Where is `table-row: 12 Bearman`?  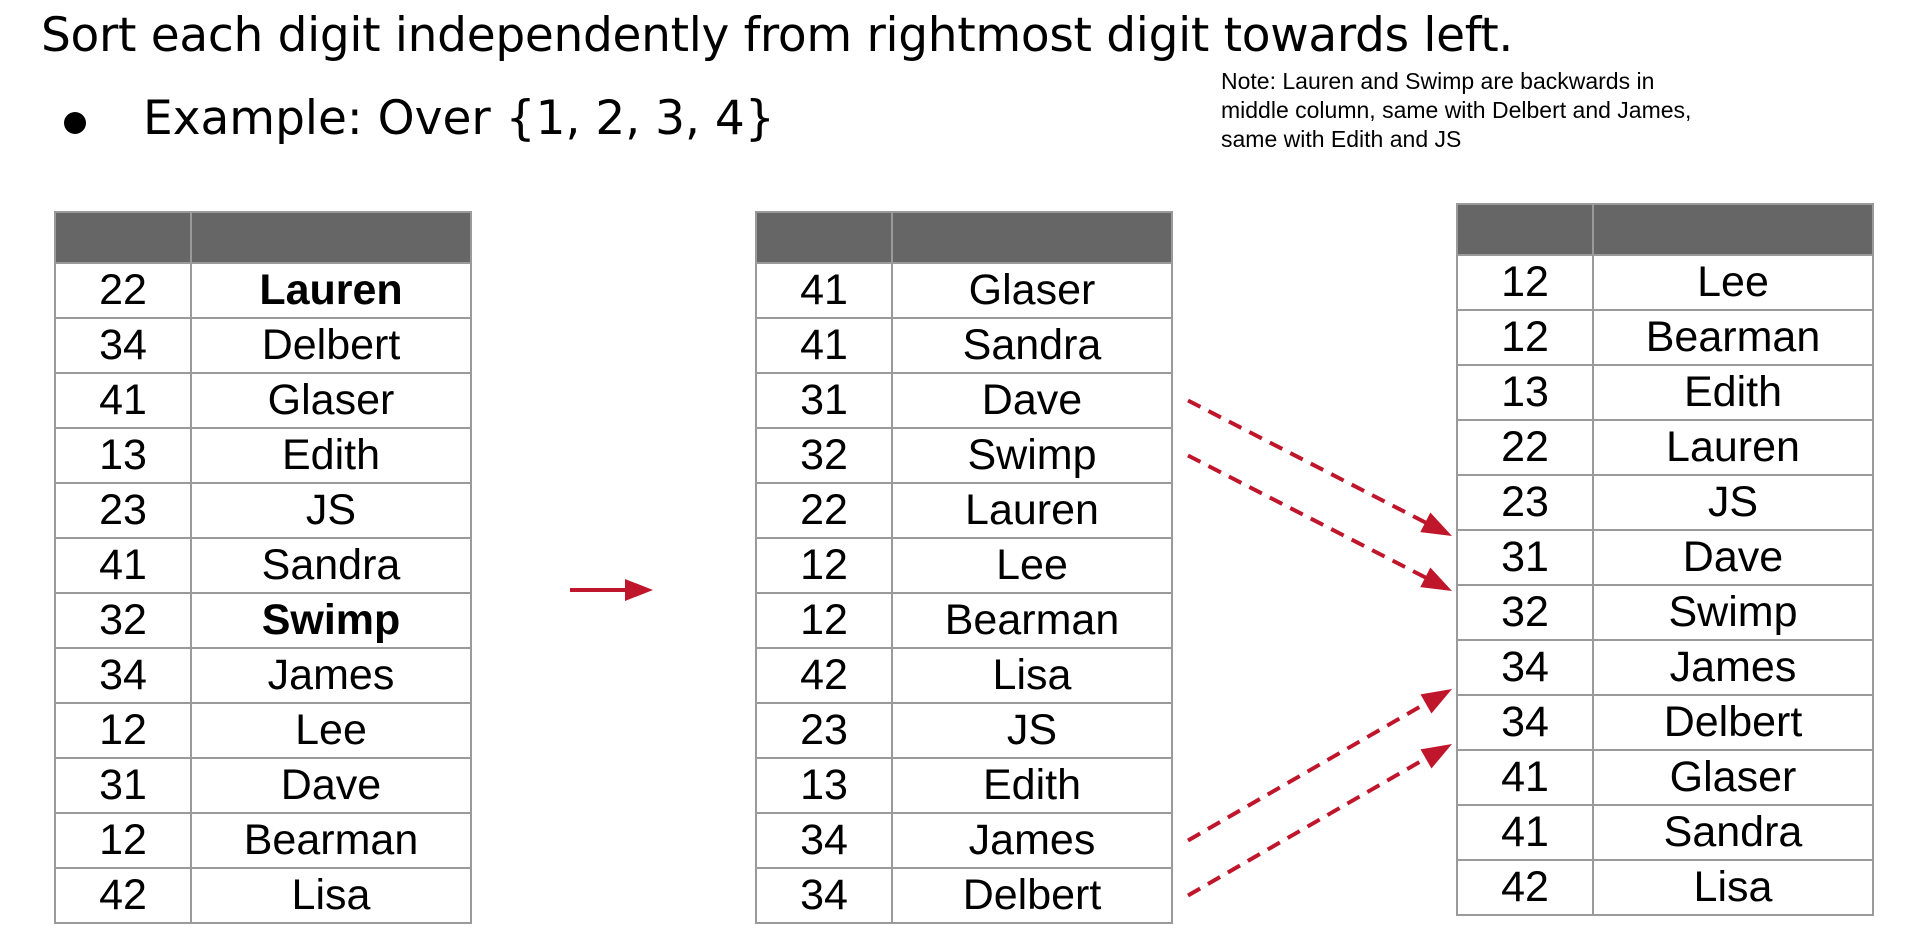
table-row: 12 Bearman is located at coordinates (1665, 337).